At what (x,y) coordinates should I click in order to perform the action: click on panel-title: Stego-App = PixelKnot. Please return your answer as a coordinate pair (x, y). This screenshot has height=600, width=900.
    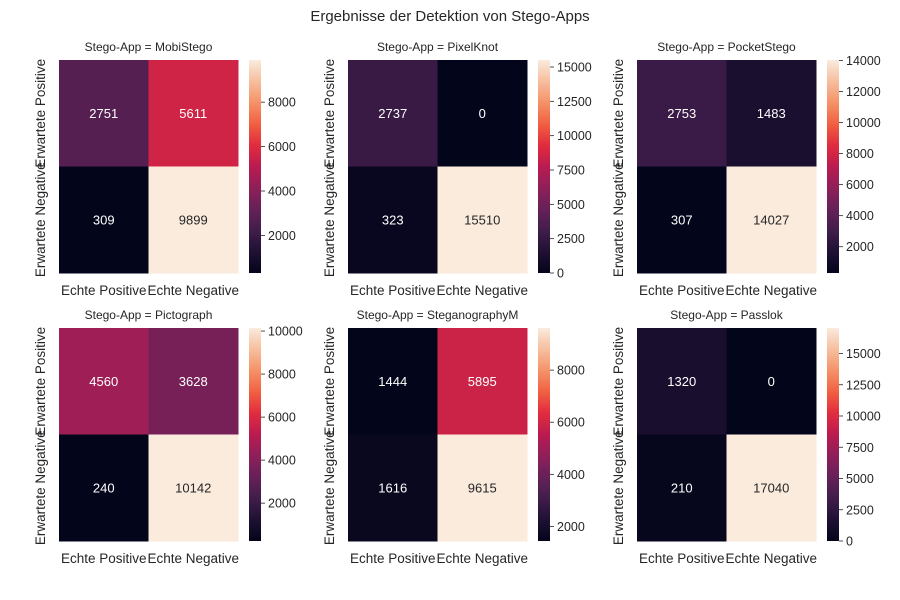
    Looking at the image, I should click on (438, 47).